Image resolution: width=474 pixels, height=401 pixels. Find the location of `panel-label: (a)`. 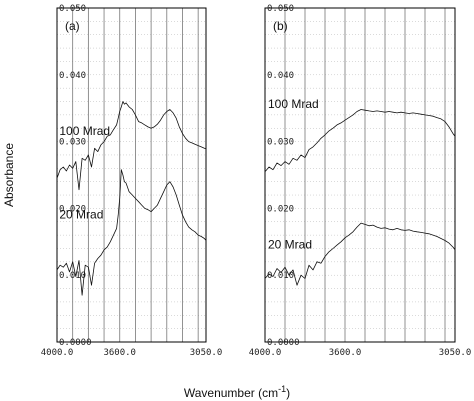

panel-label: (a) is located at coordinates (72, 26).